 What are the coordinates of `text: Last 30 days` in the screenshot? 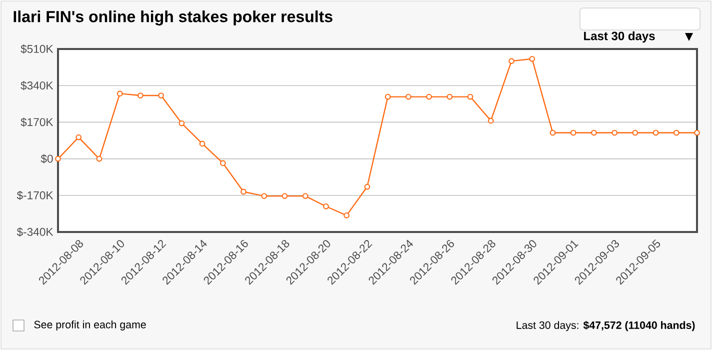 It's located at (619, 37).